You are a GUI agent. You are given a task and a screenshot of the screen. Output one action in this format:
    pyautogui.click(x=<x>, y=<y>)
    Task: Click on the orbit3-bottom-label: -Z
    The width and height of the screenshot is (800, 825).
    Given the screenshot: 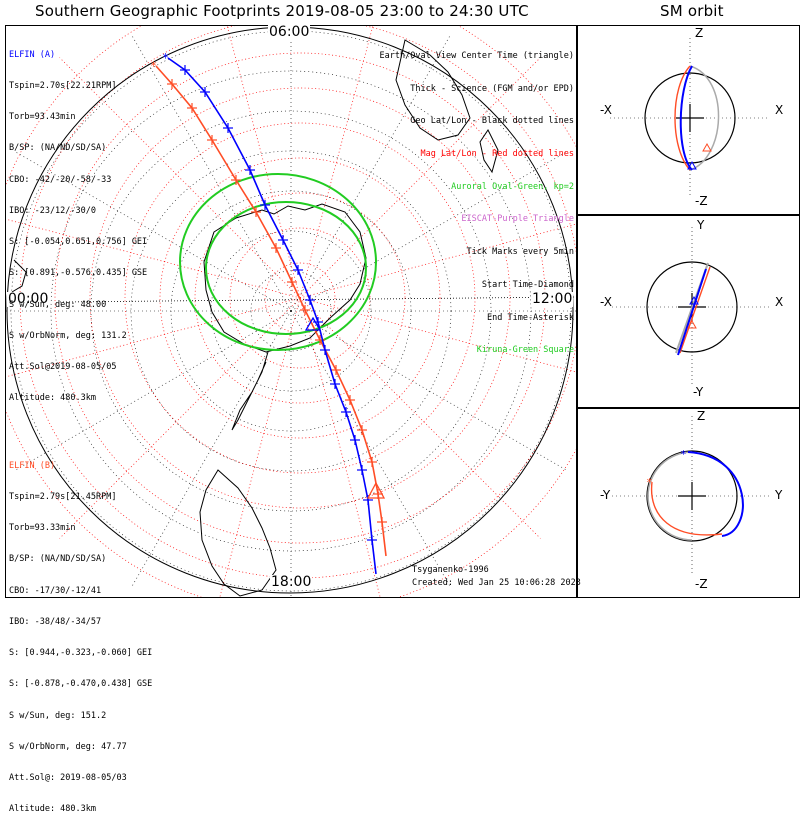 What is the action you would take?
    pyautogui.click(x=701, y=584)
    